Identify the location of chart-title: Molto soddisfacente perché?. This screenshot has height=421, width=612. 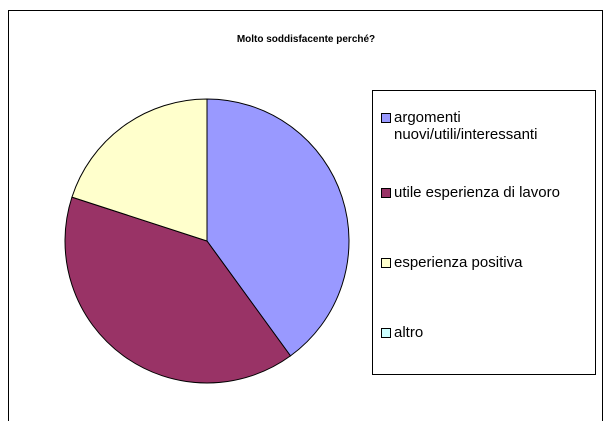
(306, 39).